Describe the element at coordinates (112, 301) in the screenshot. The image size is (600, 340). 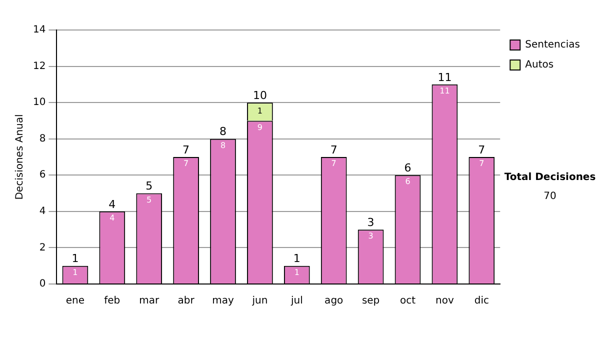
I see `x-tick-label: feb` at that location.